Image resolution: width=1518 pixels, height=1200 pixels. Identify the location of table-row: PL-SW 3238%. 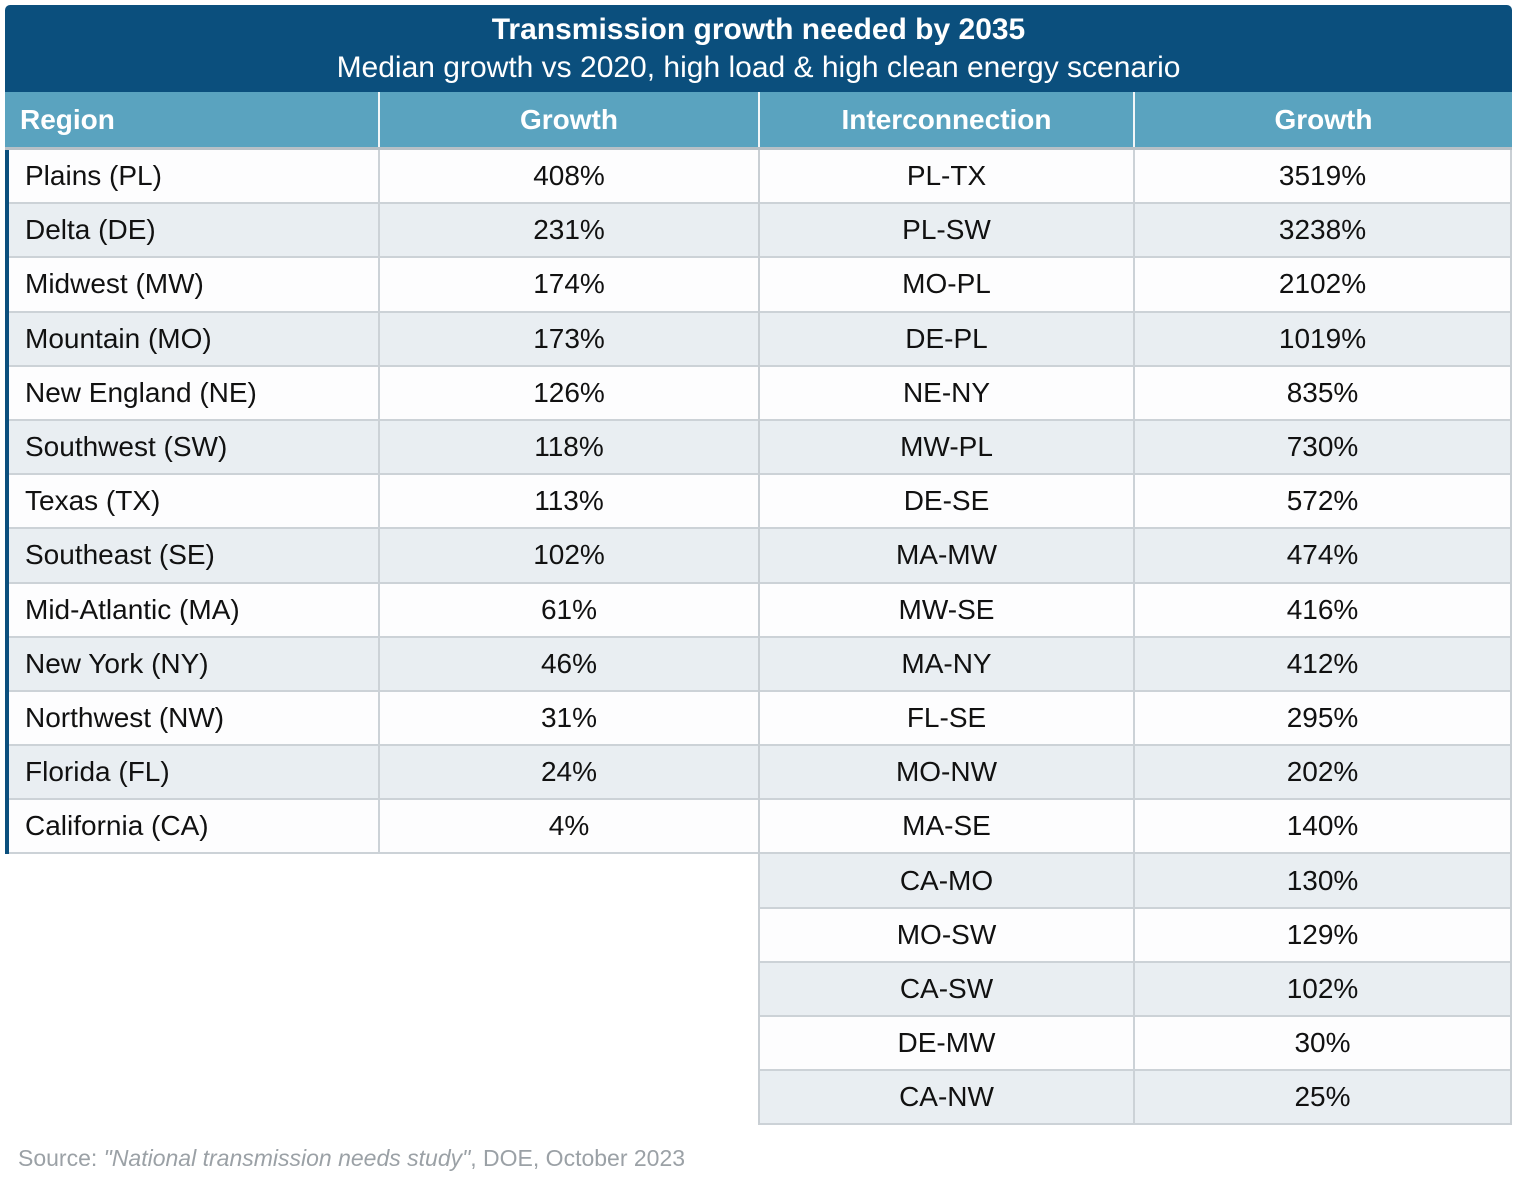
(1135, 231).